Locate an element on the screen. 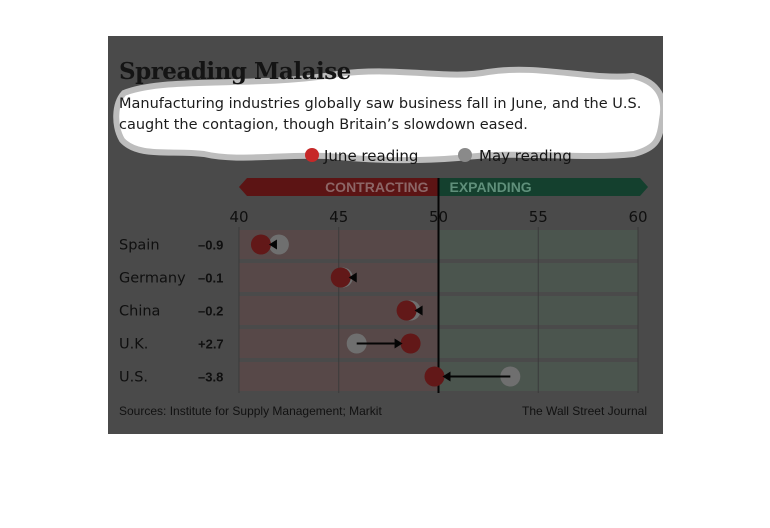 Image resolution: width=770 pixels, height=528 pixels. cloud-shape is located at coordinates (388, 115).